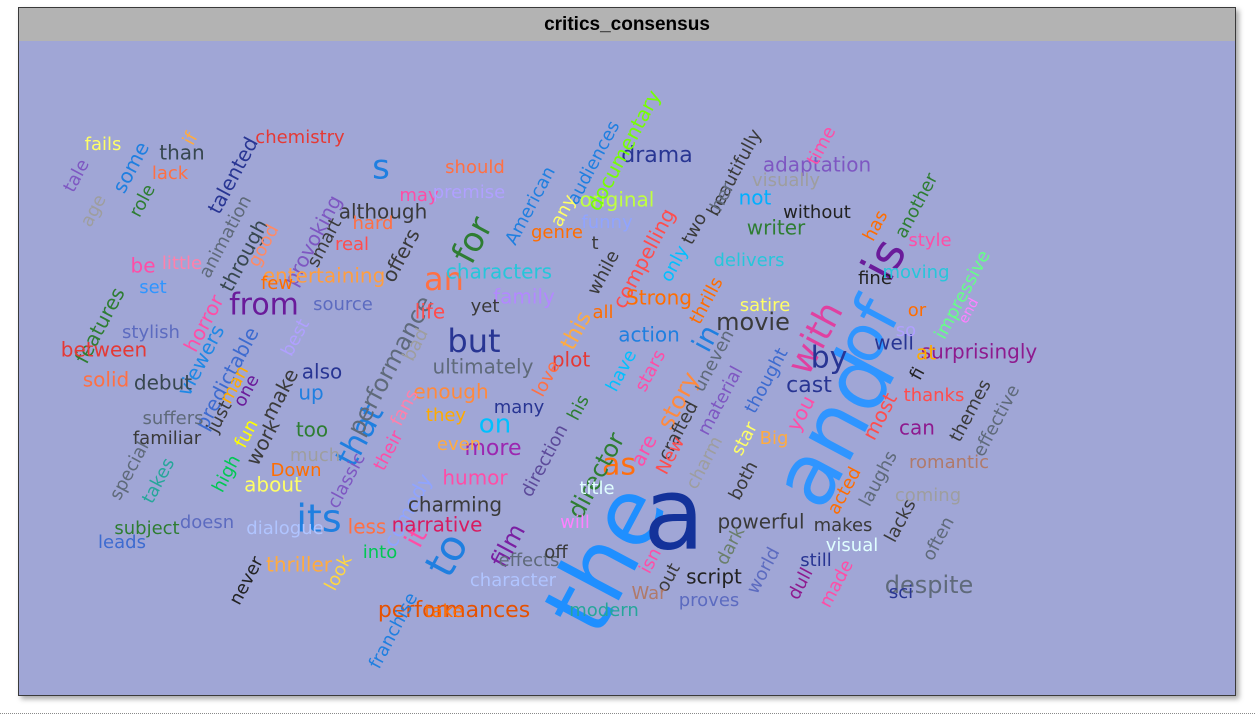  I want to click on word-enough: enough, so click(450, 392).